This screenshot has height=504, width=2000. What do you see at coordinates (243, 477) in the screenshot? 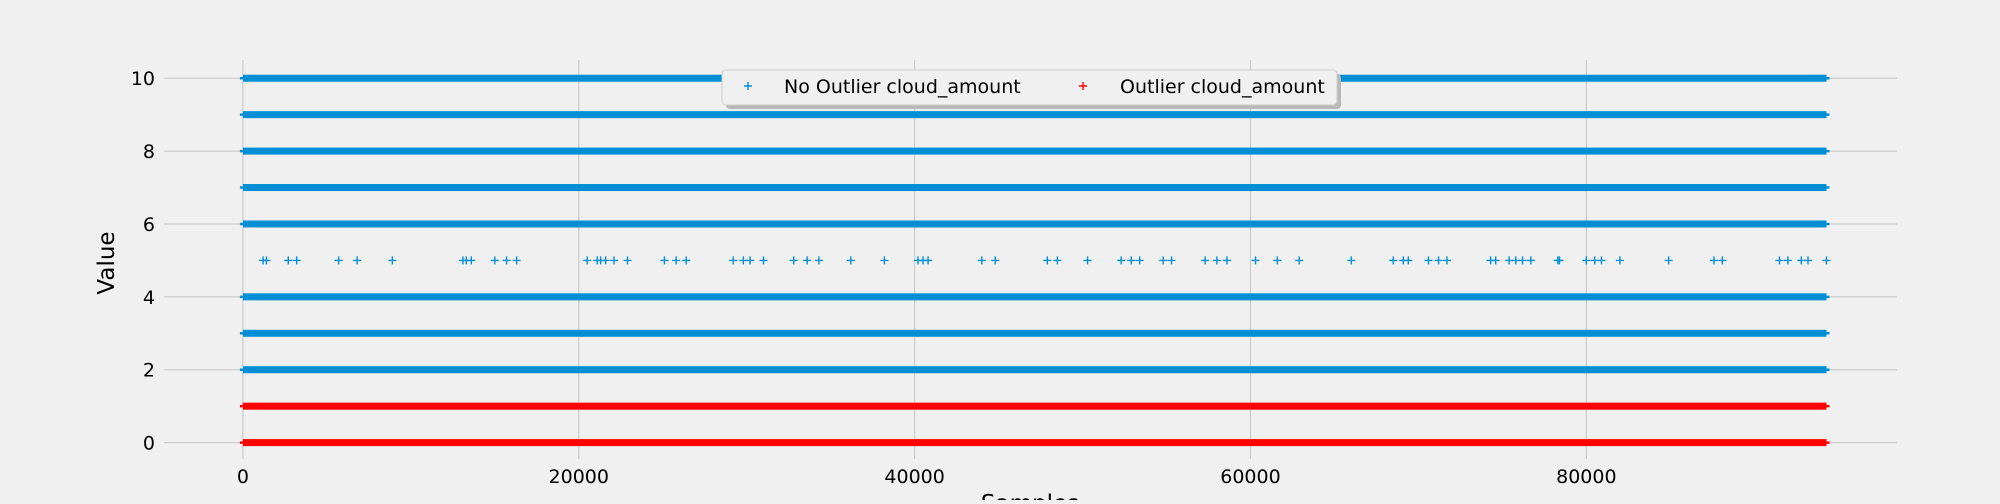
I see `x-tick-label: 0` at bounding box center [243, 477].